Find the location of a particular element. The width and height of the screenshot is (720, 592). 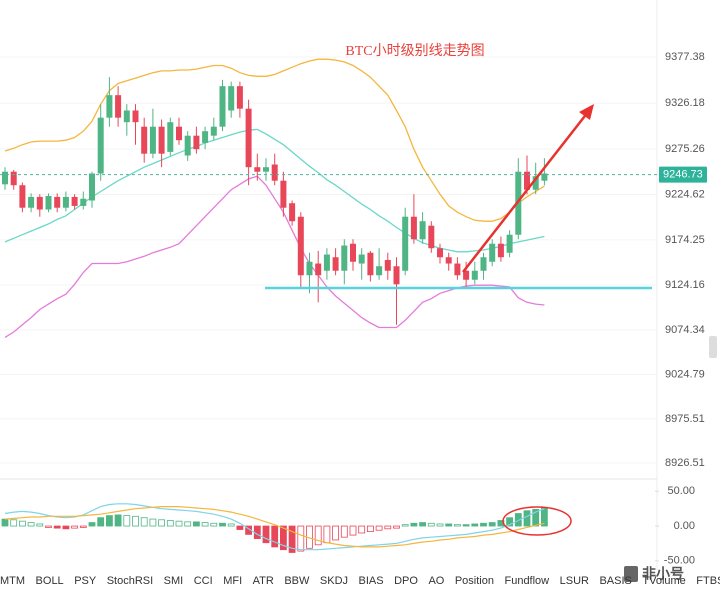

indicator-tab: StochRSI is located at coordinates (130, 581).